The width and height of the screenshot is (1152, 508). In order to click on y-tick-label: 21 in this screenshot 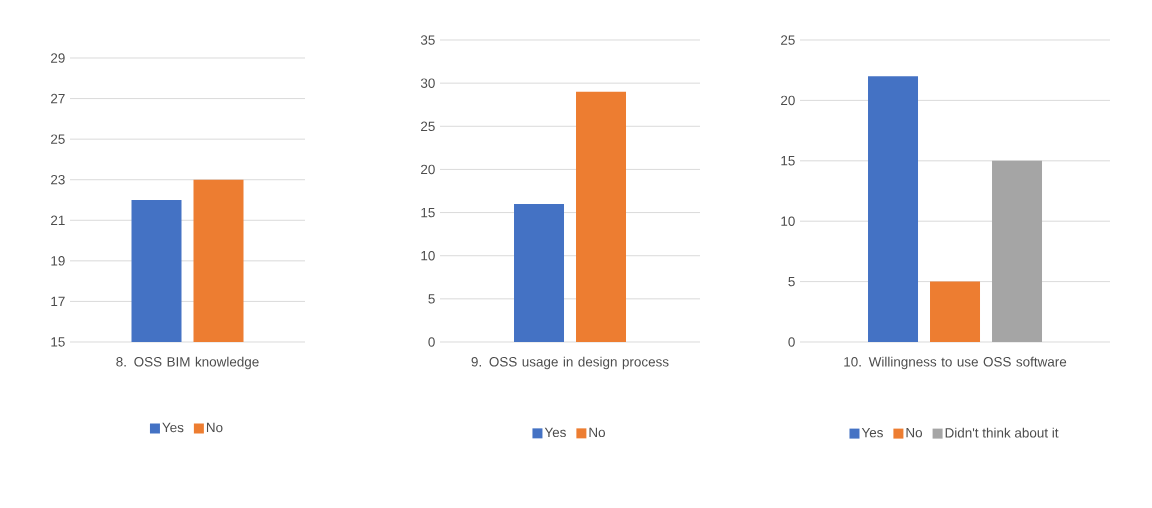, I will do `click(58, 220)`.